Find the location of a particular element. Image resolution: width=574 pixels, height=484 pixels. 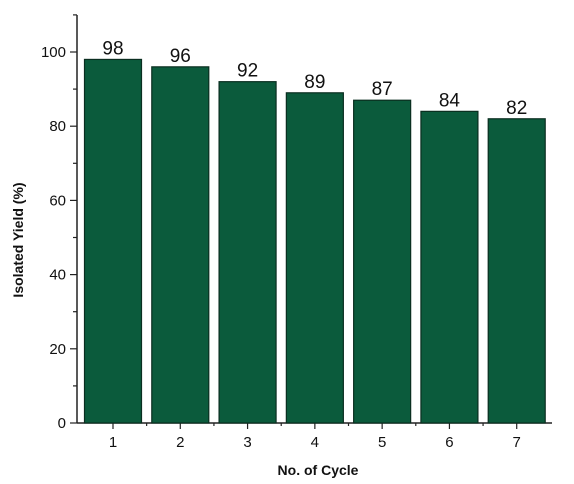

data-label: 84 is located at coordinates (450, 100).